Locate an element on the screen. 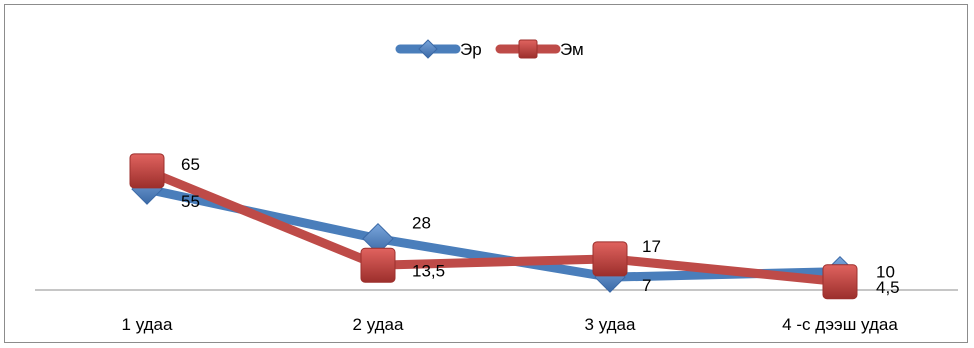  data-label: 13,5 is located at coordinates (428, 270).